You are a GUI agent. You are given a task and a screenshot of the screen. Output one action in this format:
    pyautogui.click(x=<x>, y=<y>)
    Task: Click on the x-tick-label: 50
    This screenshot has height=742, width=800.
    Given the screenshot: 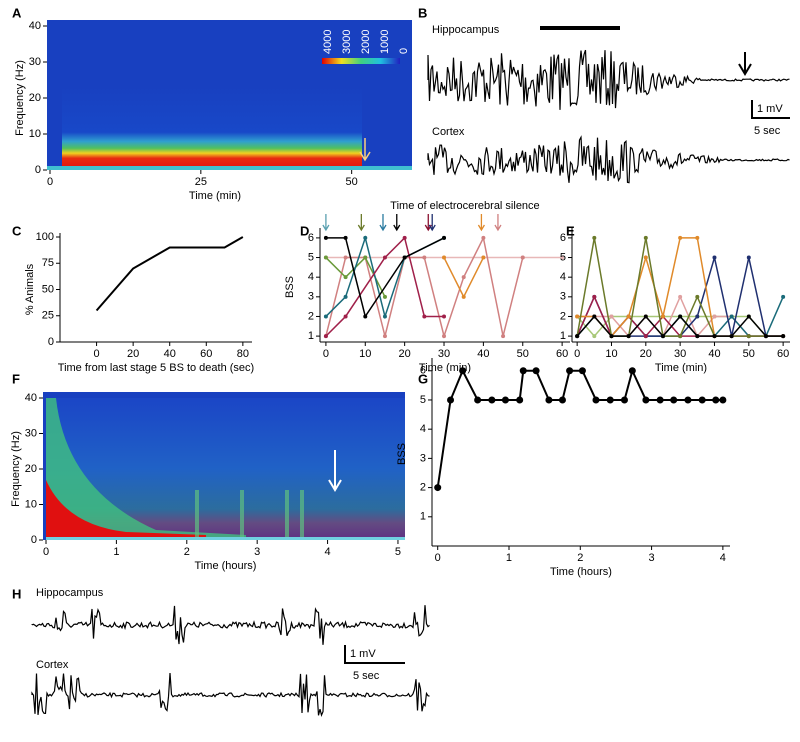 What is the action you would take?
    pyautogui.click(x=749, y=354)
    